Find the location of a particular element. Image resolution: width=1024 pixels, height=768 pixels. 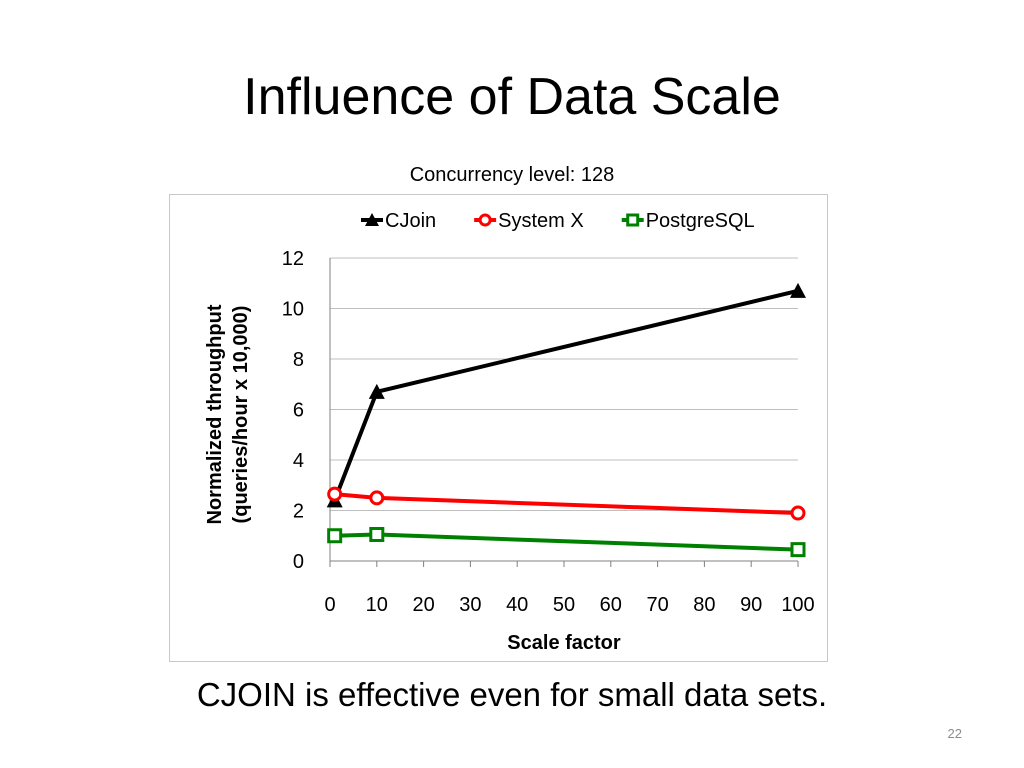

series-line-cjoin is located at coordinates (565, 395).